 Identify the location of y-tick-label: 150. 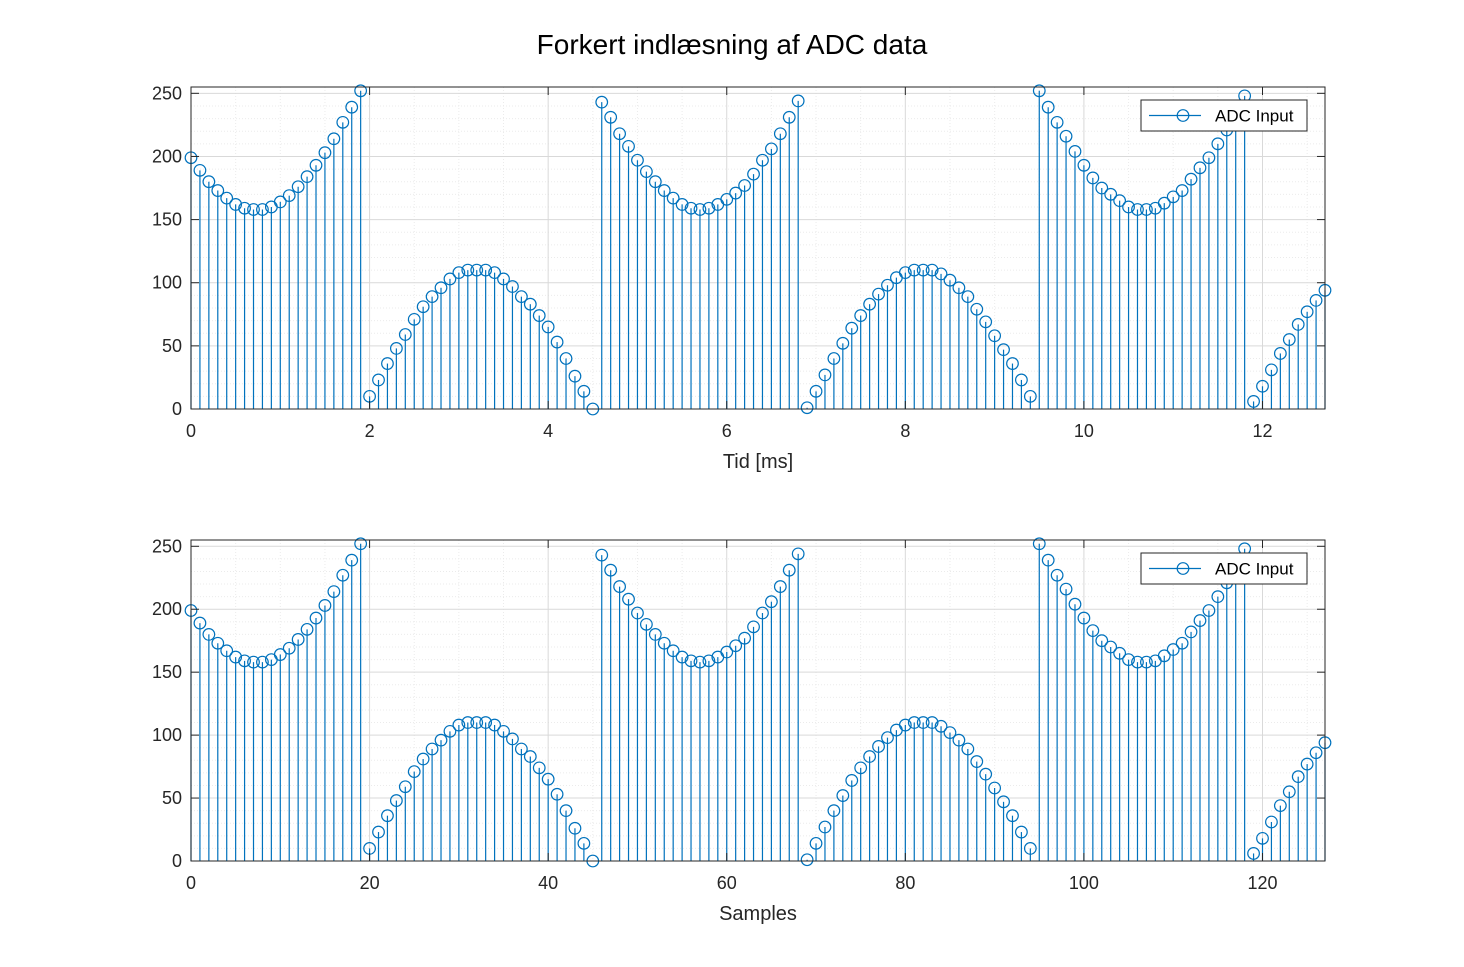
(167, 672).